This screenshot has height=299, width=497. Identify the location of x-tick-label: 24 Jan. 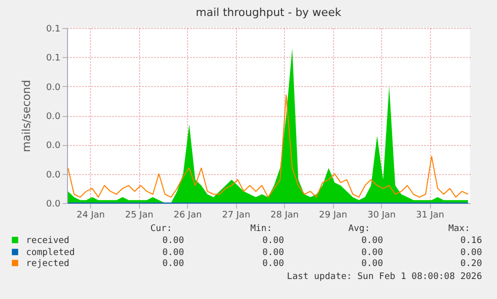
(90, 215).